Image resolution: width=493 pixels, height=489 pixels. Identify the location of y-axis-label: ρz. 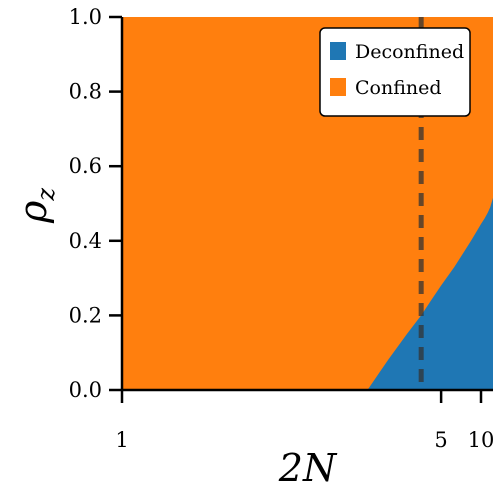
(35, 206).